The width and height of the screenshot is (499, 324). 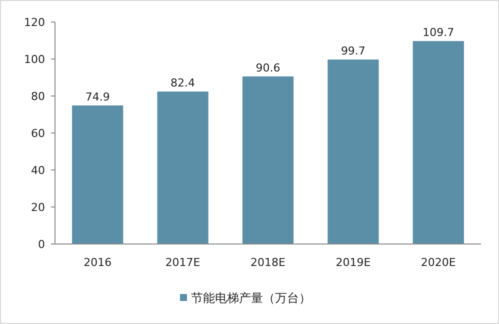 What do you see at coordinates (353, 262) in the screenshot?
I see `x-tick-label: 2019E` at bounding box center [353, 262].